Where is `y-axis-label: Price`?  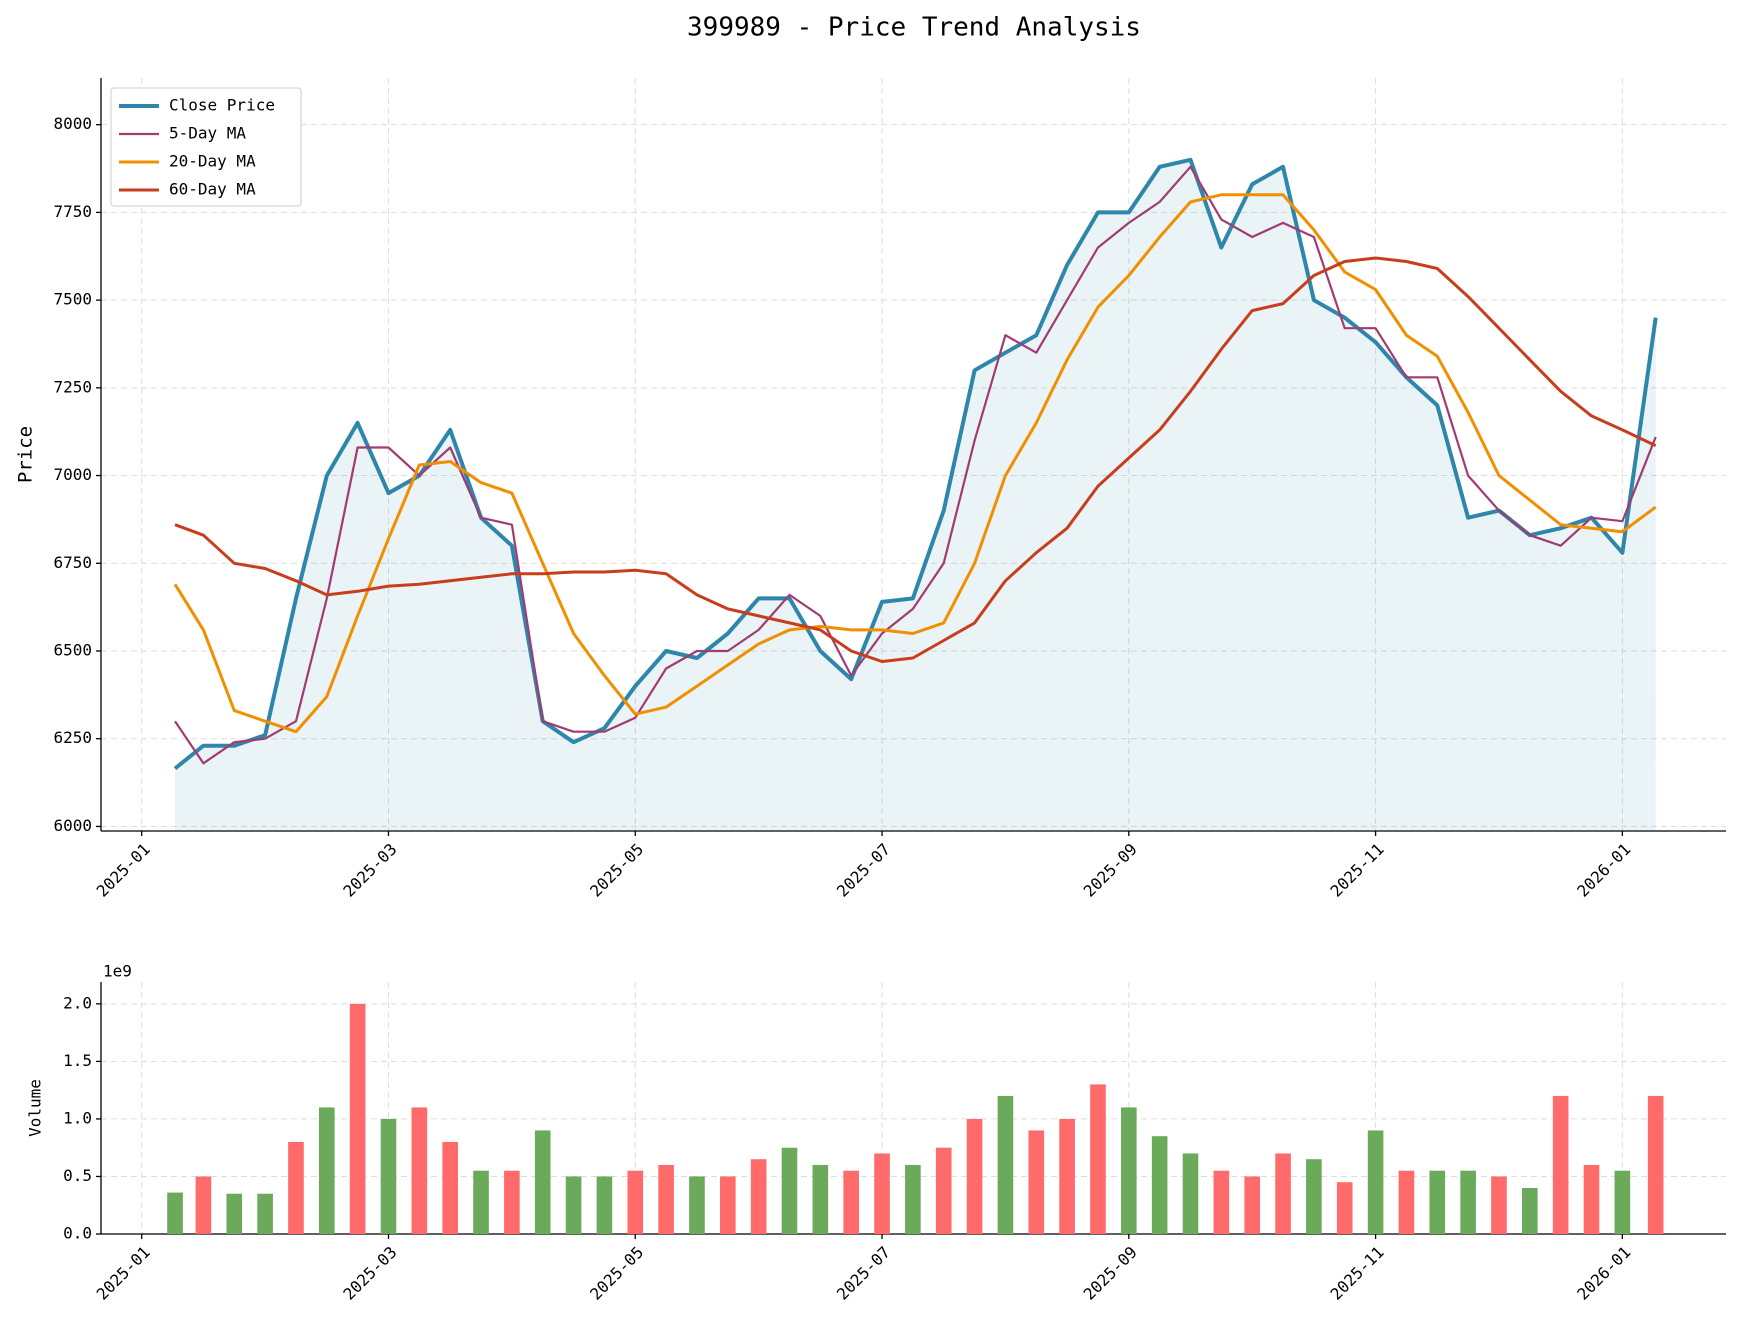 y-axis-label: Price is located at coordinates (26, 454).